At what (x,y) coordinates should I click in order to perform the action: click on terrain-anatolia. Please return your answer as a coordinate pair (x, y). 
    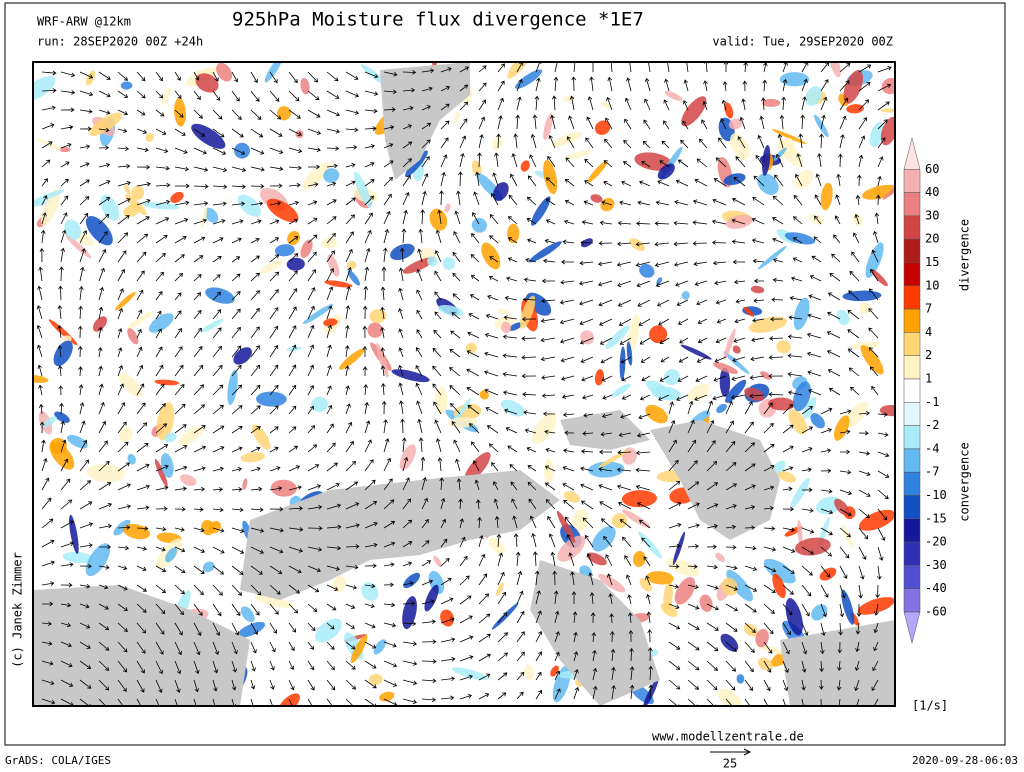
    Looking at the image, I should click on (837, 663).